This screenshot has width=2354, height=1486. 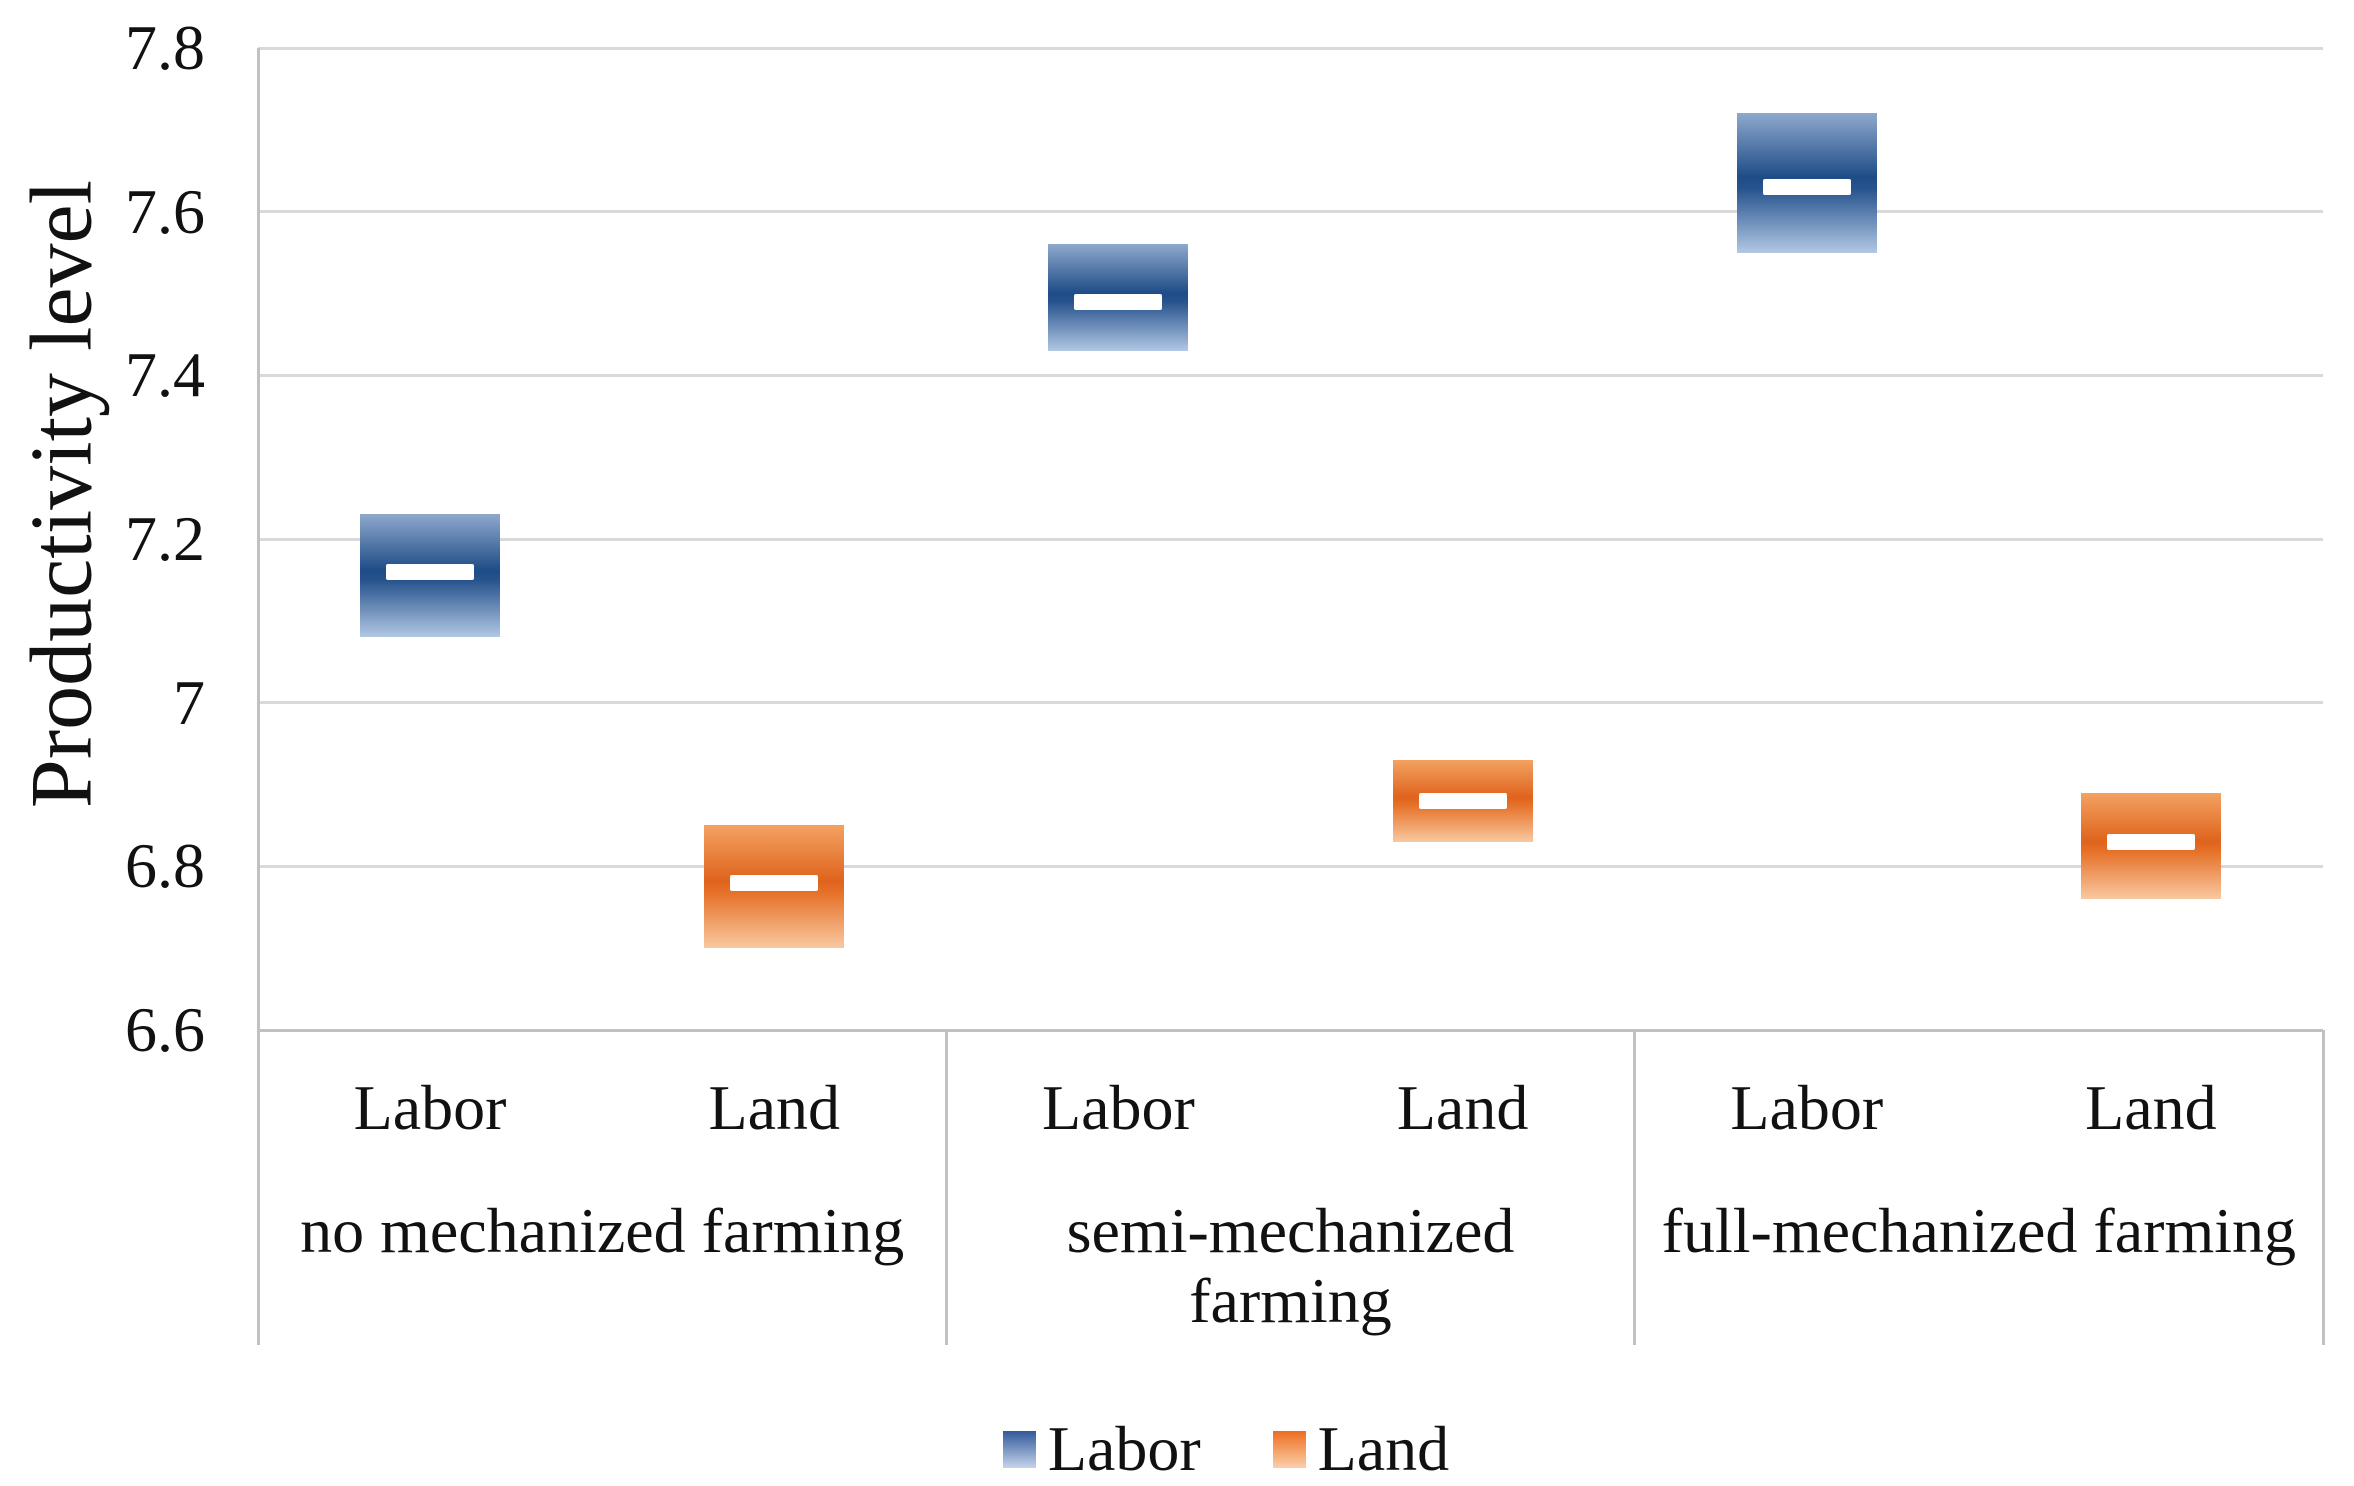 I want to click on y-tick-7.8: 7.8, so click(x=165, y=47).